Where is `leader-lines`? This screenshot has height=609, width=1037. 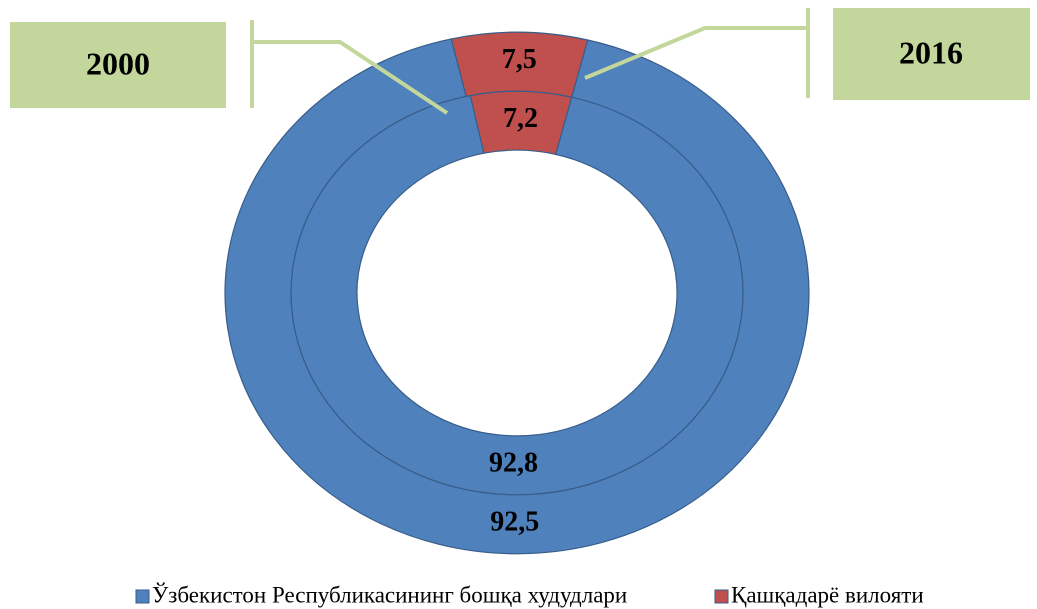 leader-lines is located at coordinates (530, 61).